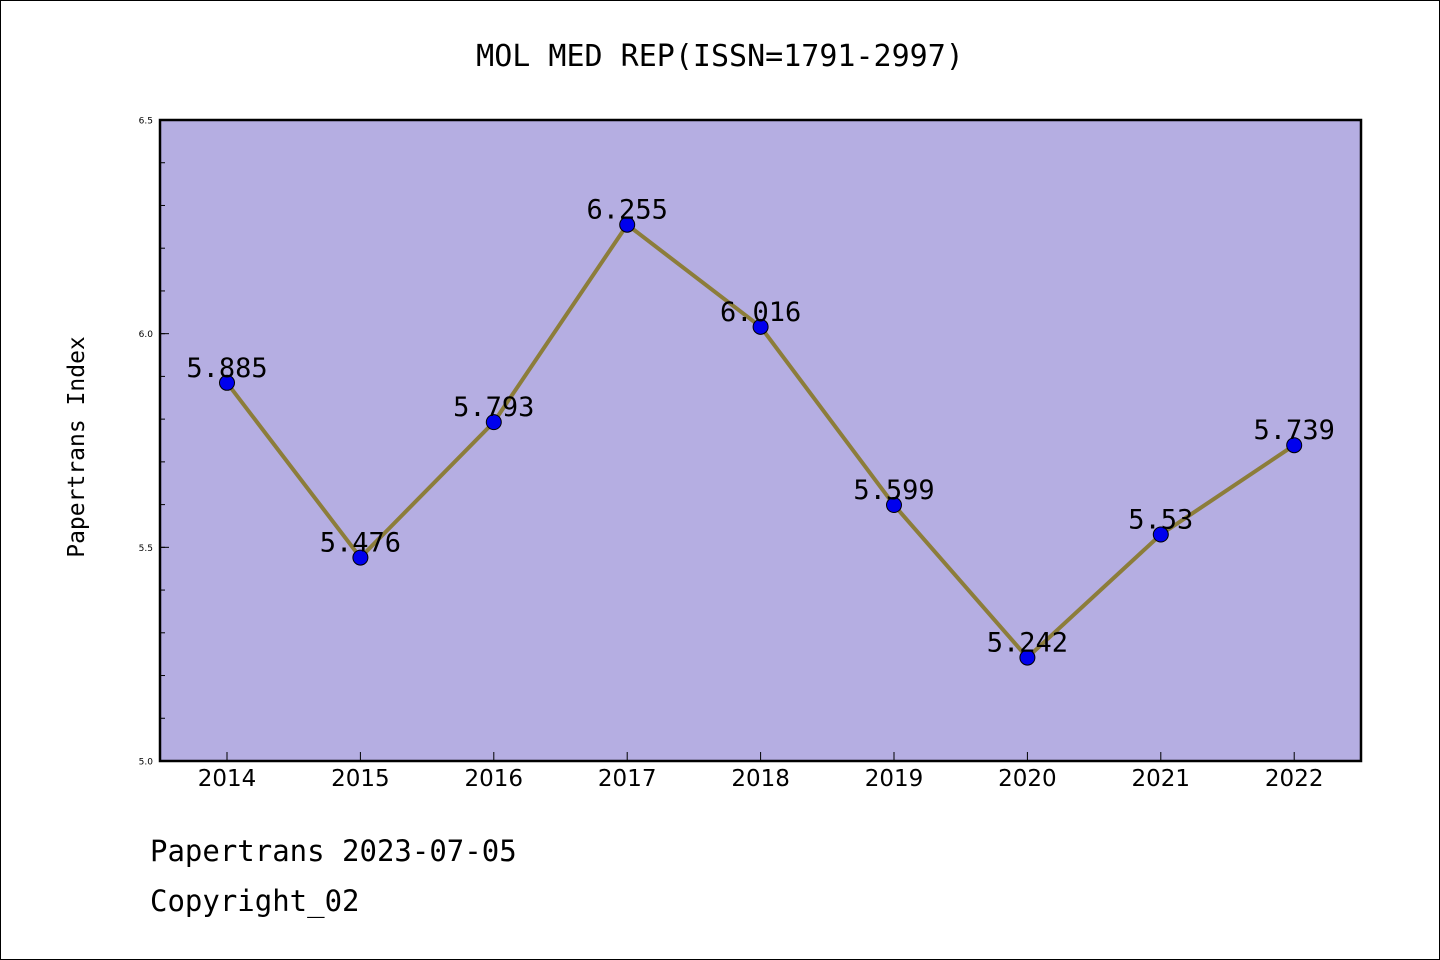 The image size is (1440, 960). Describe the element at coordinates (227, 779) in the screenshot. I see `x-tick-label: 2014` at that location.